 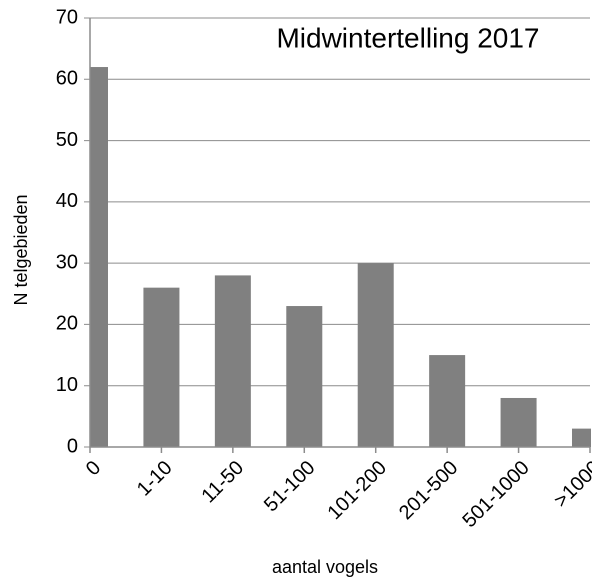 What do you see at coordinates (93, 468) in the screenshot?
I see `x-tick-label: 0` at bounding box center [93, 468].